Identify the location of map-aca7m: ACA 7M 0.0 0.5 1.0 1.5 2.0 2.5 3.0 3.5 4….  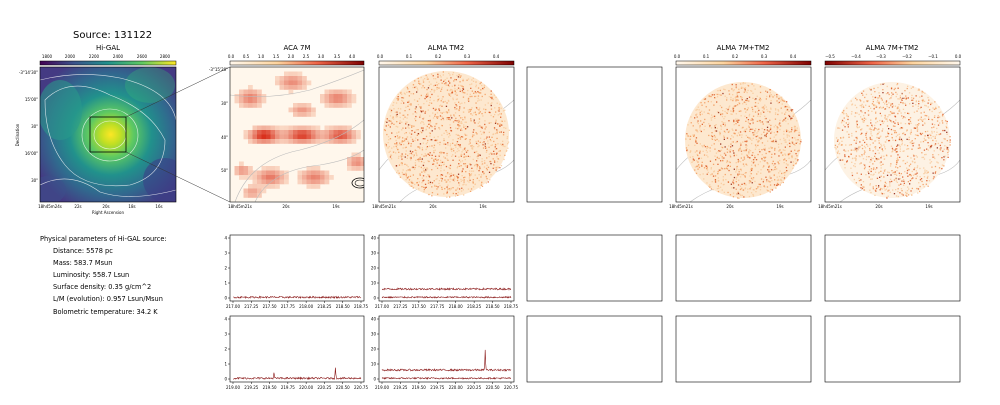
(287, 126).